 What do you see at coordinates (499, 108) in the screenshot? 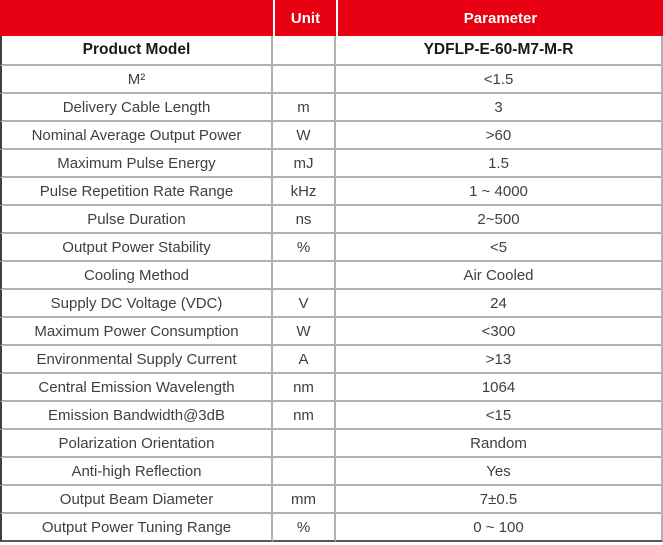
I see `value-cell: 3` at bounding box center [499, 108].